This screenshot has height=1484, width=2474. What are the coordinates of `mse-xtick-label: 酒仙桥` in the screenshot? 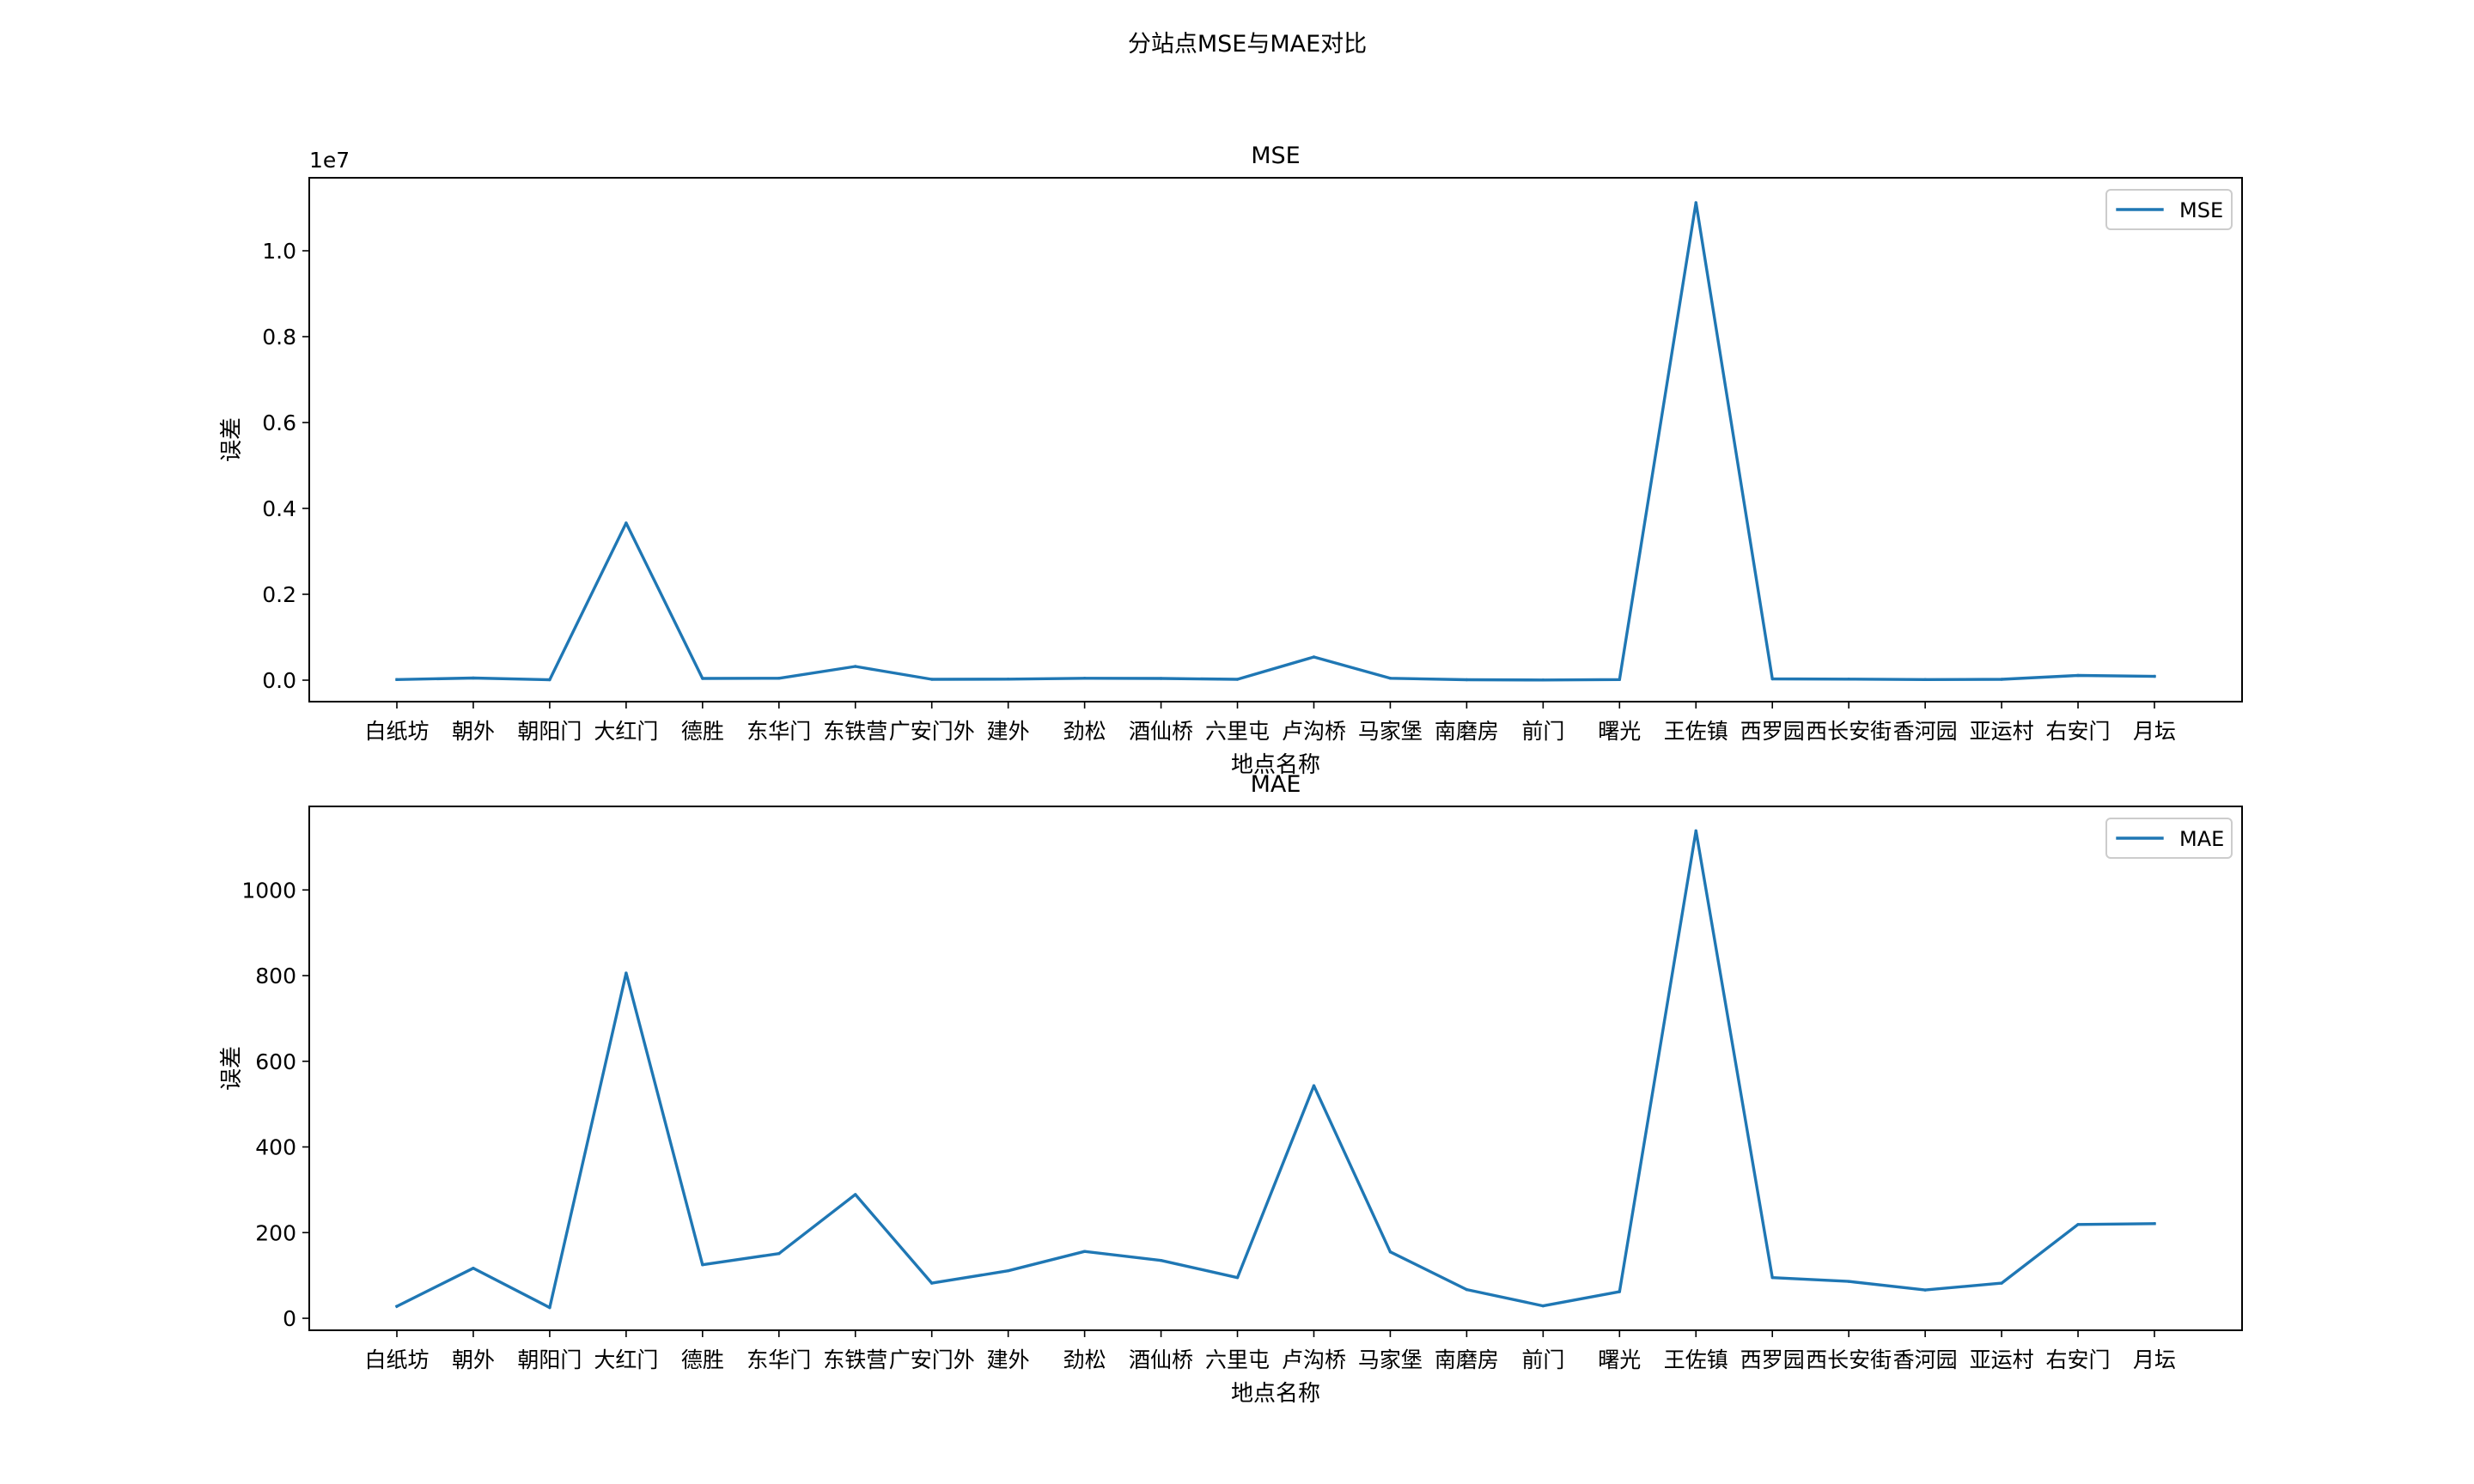 It's located at (1161, 731).